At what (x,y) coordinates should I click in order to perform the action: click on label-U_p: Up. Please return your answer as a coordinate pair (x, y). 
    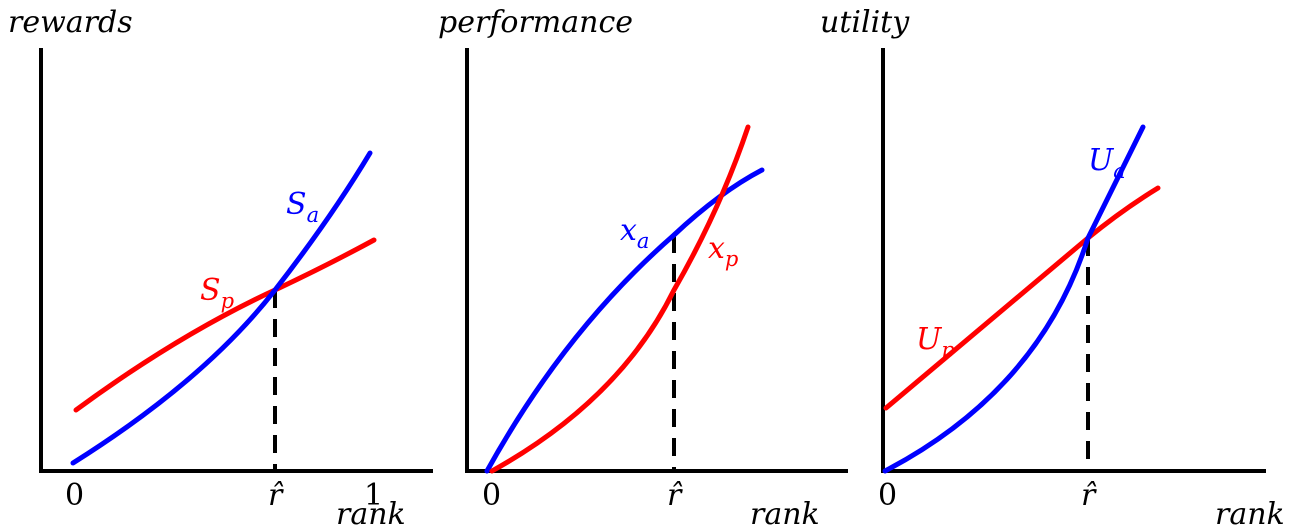
    Looking at the image, I should click on (935, 342).